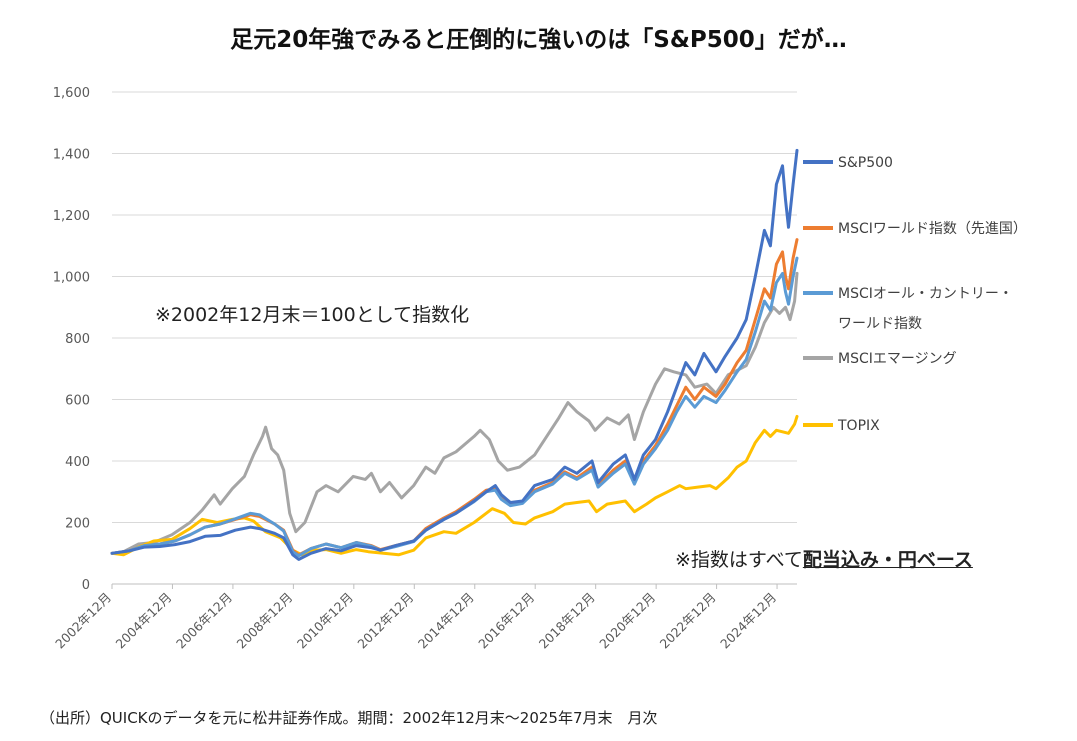  Describe the element at coordinates (71, 278) in the screenshot. I see `y-tick-label: 1,000` at that location.